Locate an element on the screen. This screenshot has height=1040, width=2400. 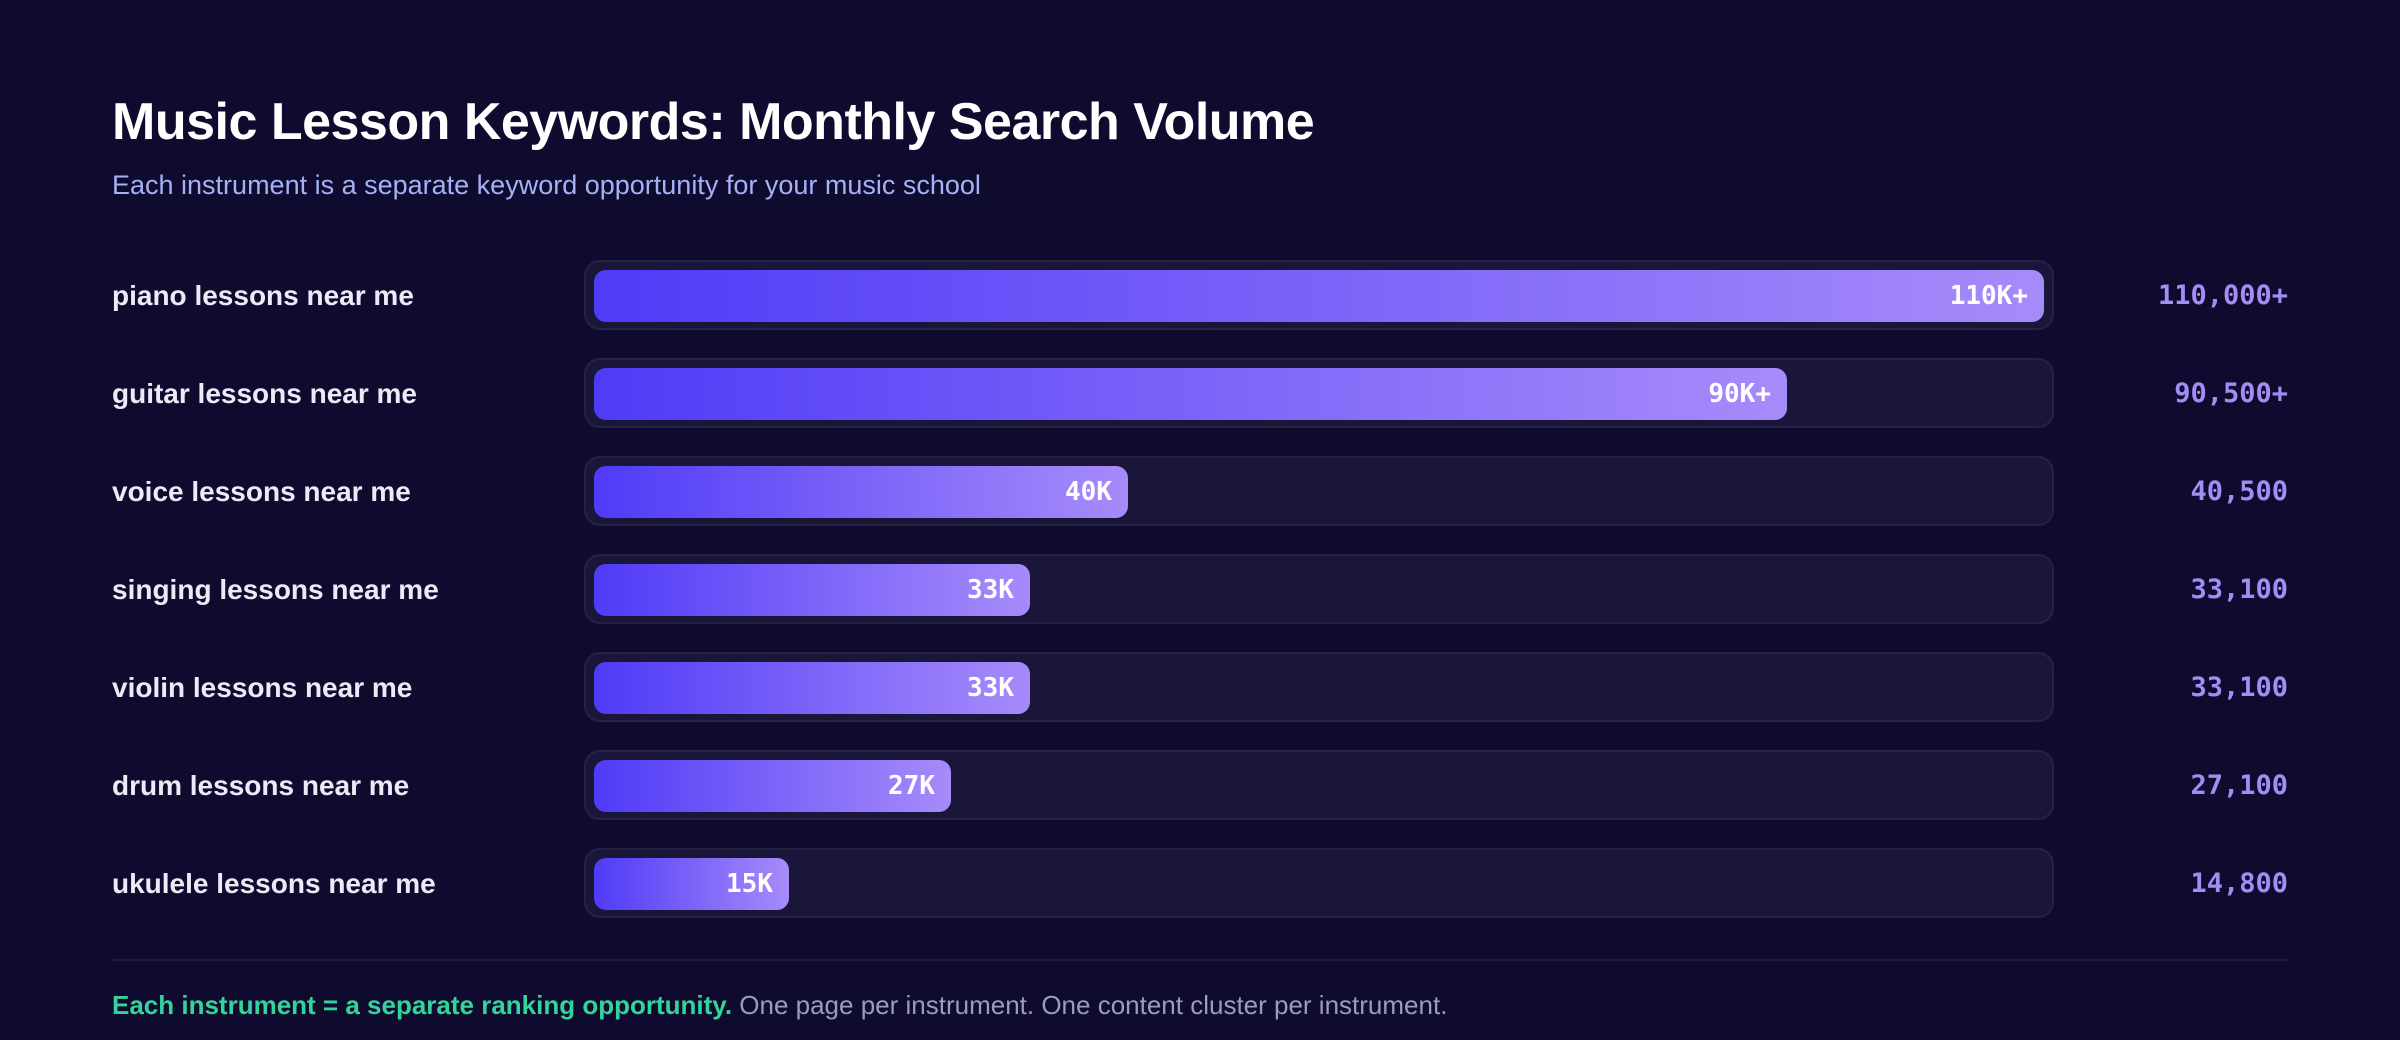
bar-track: 27K is located at coordinates (1319, 785).